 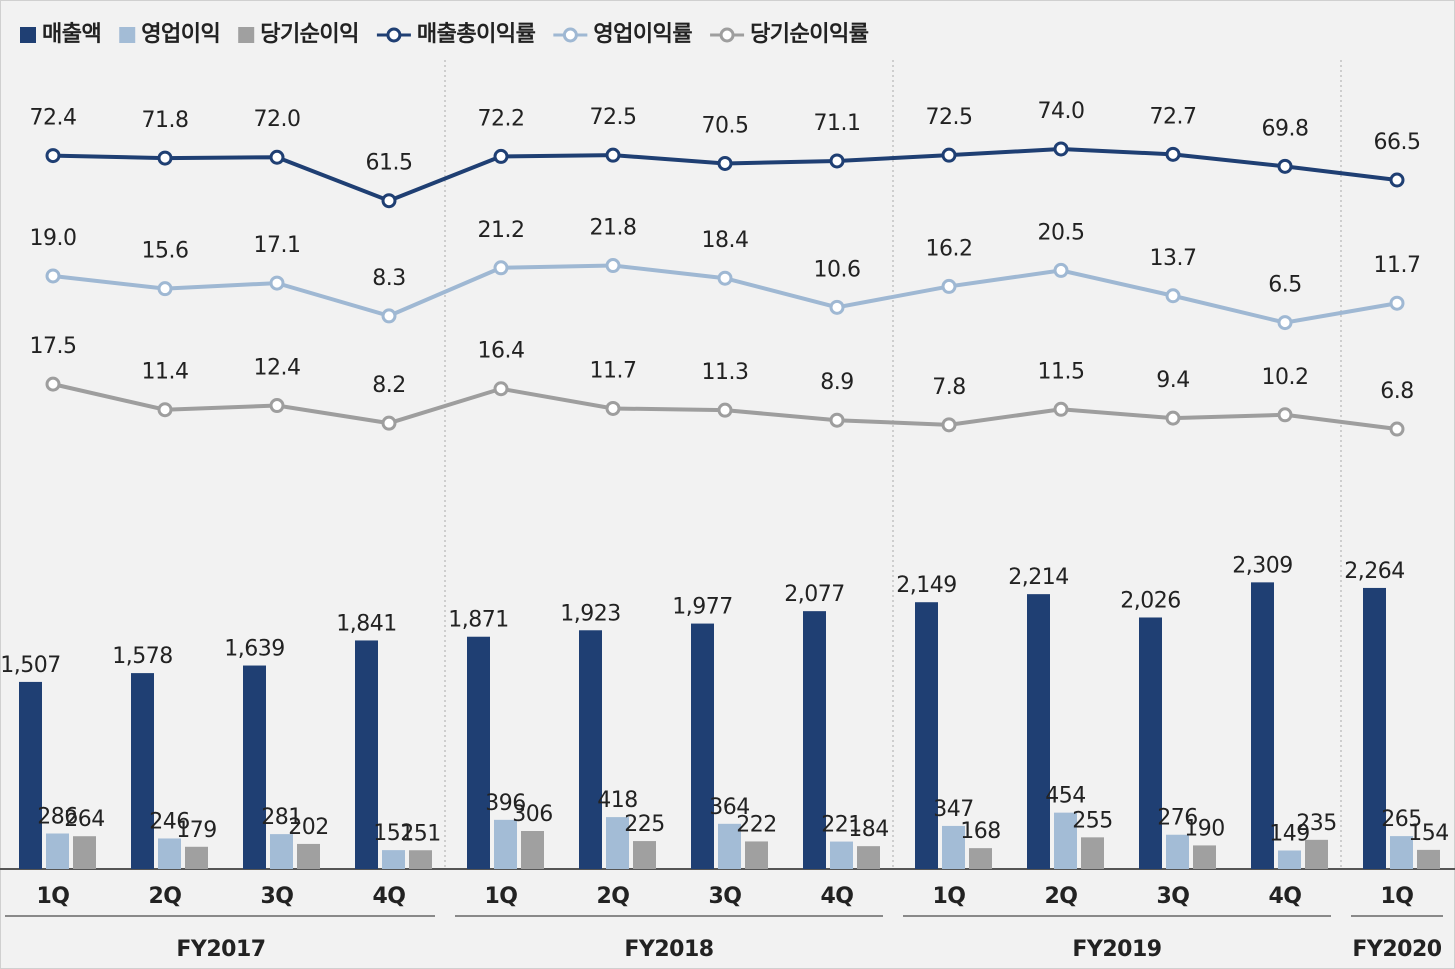 What do you see at coordinates (1316, 823) in the screenshot?
I see `data-label: 235` at bounding box center [1316, 823].